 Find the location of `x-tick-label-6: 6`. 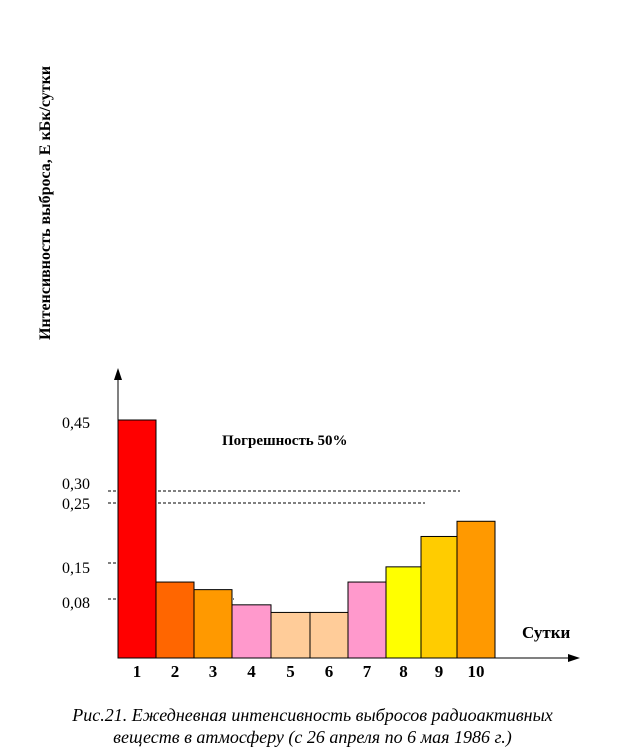

x-tick-label-6: 6 is located at coordinates (329, 671).